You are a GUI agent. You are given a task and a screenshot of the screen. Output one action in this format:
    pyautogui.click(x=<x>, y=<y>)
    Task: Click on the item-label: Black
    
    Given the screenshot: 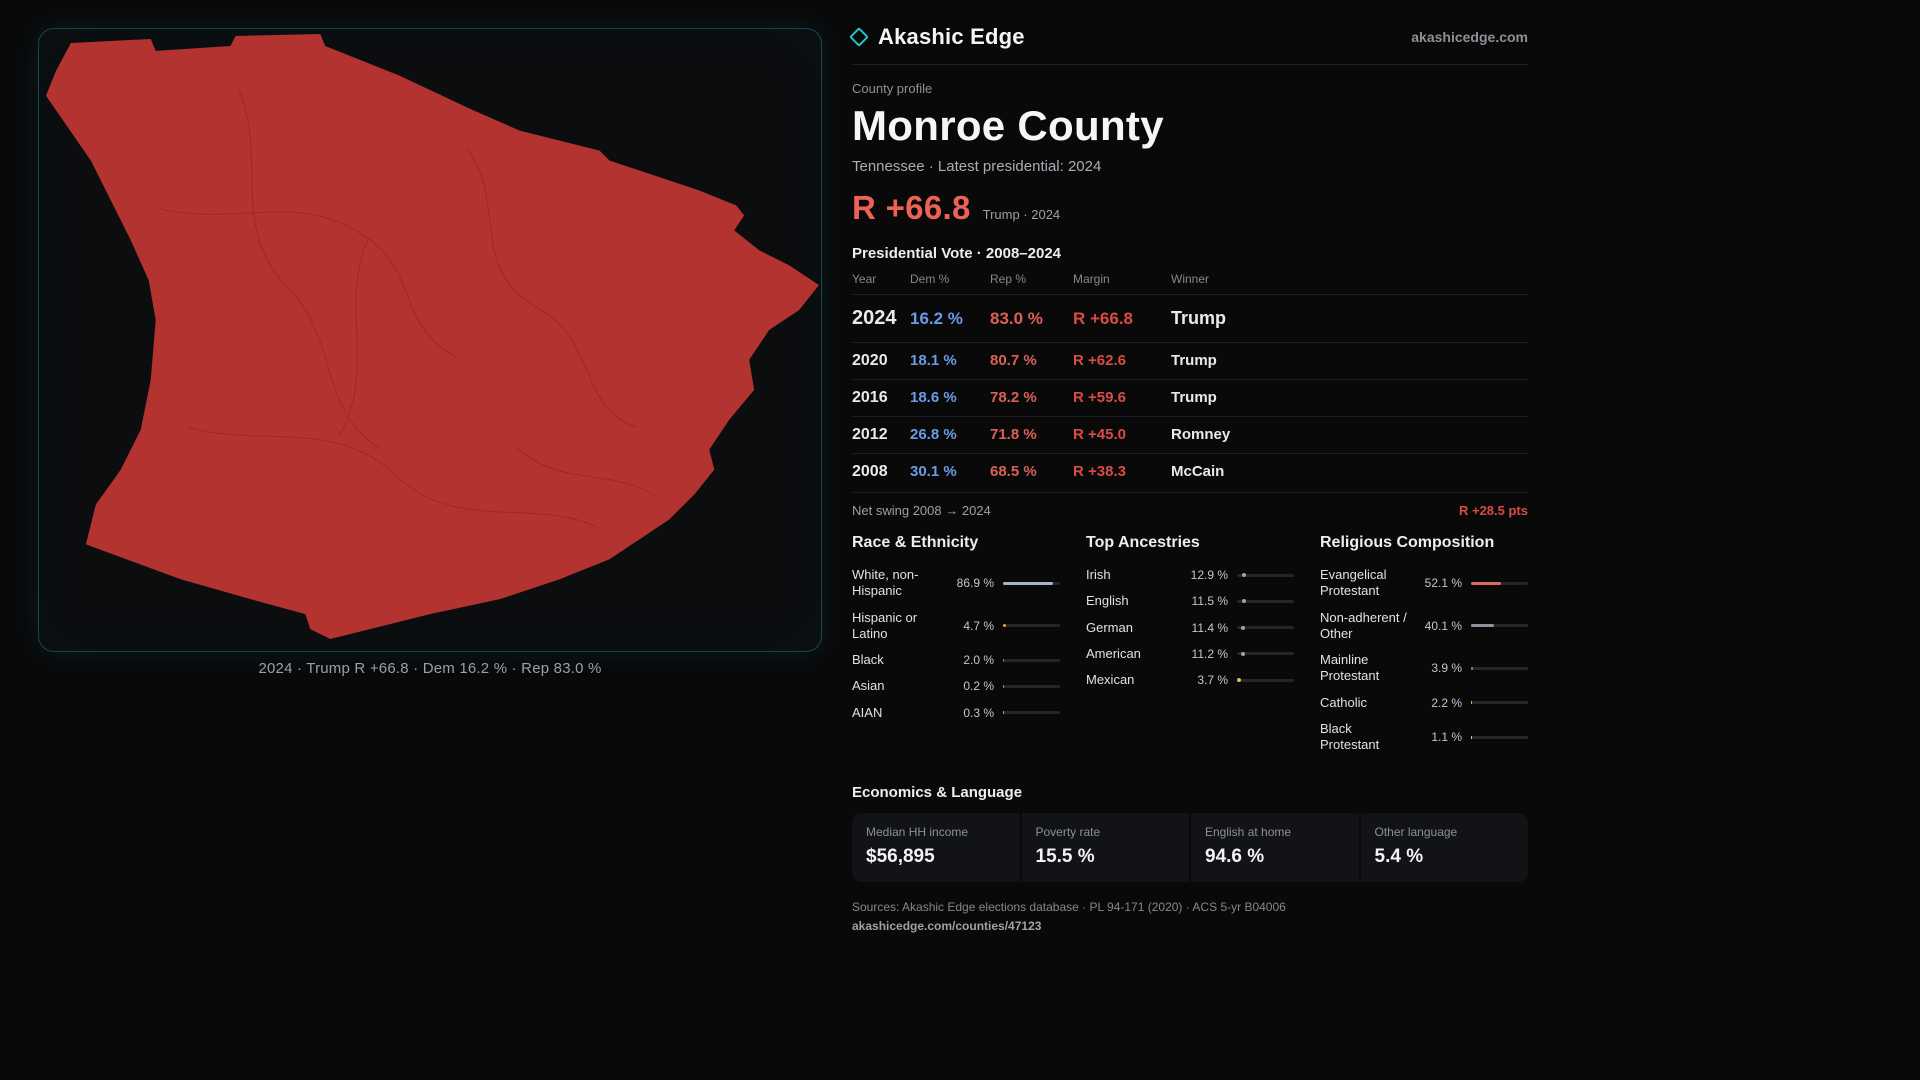 What is the action you would take?
    pyautogui.click(x=868, y=659)
    